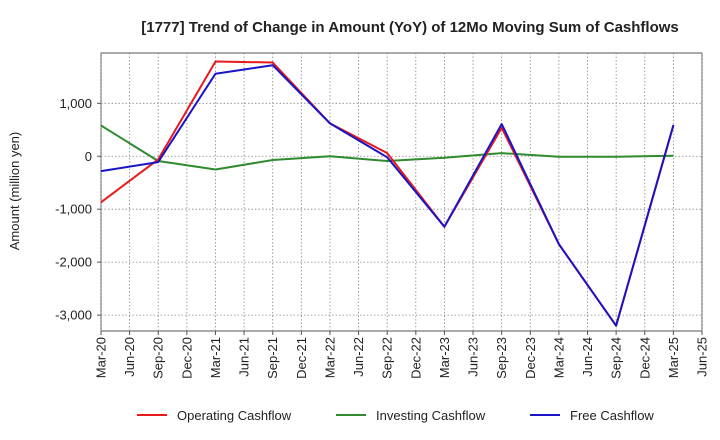 Image resolution: width=720 pixels, height=440 pixels. What do you see at coordinates (215, 357) in the screenshot?
I see `x-tick-label: Mar-21` at bounding box center [215, 357].